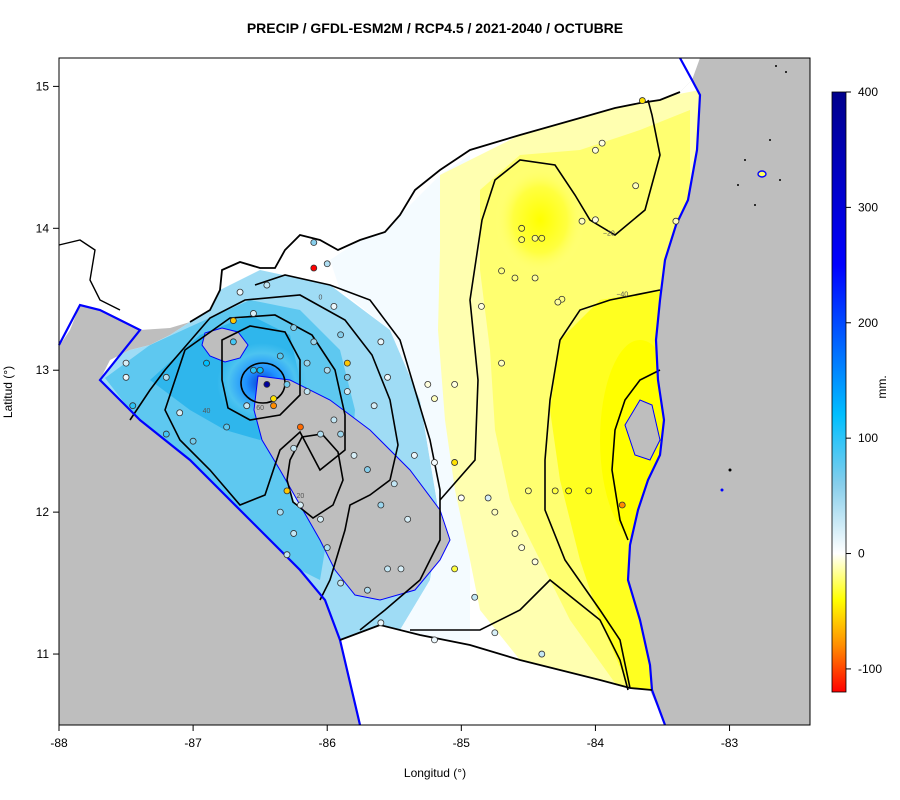  I want to click on corn-island, so click(762, 174).